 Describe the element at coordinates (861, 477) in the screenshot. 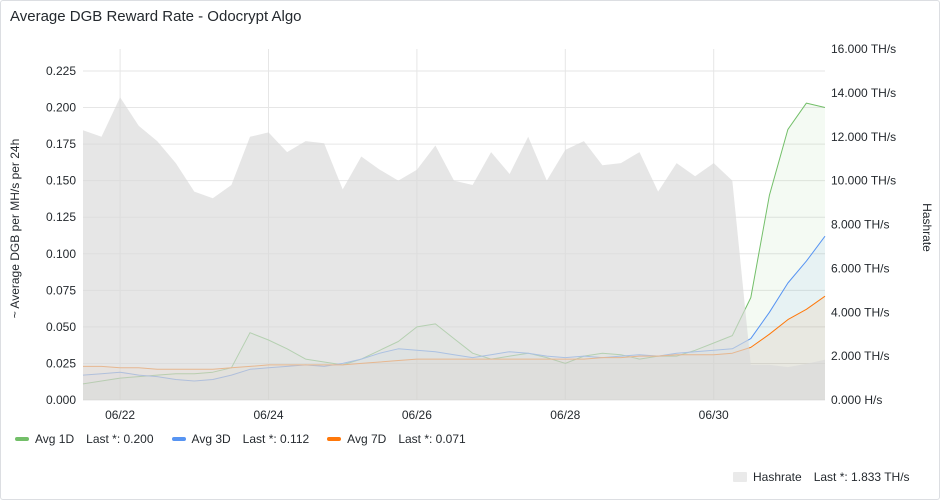

I see `legend-last-hashrate: Last *: 1.833 TH/s` at that location.